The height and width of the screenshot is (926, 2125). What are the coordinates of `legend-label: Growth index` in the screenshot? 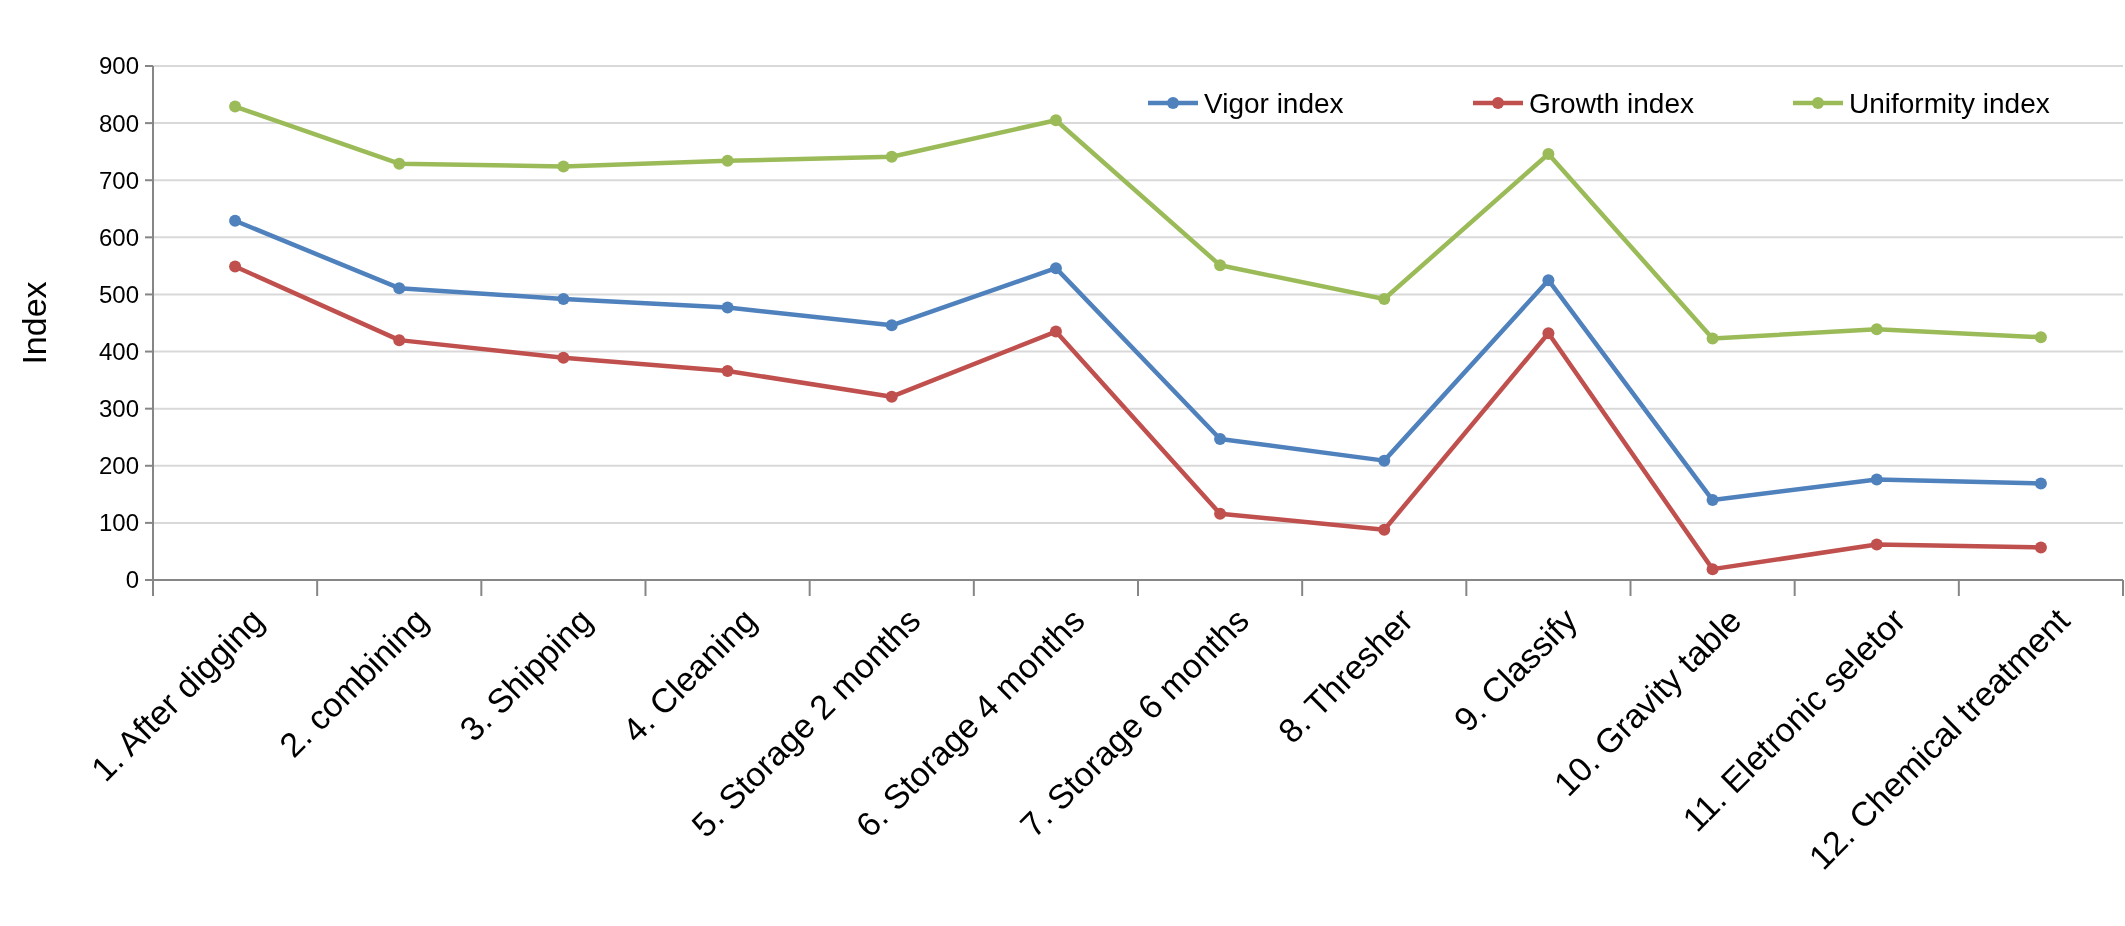 It's located at (1611, 103).